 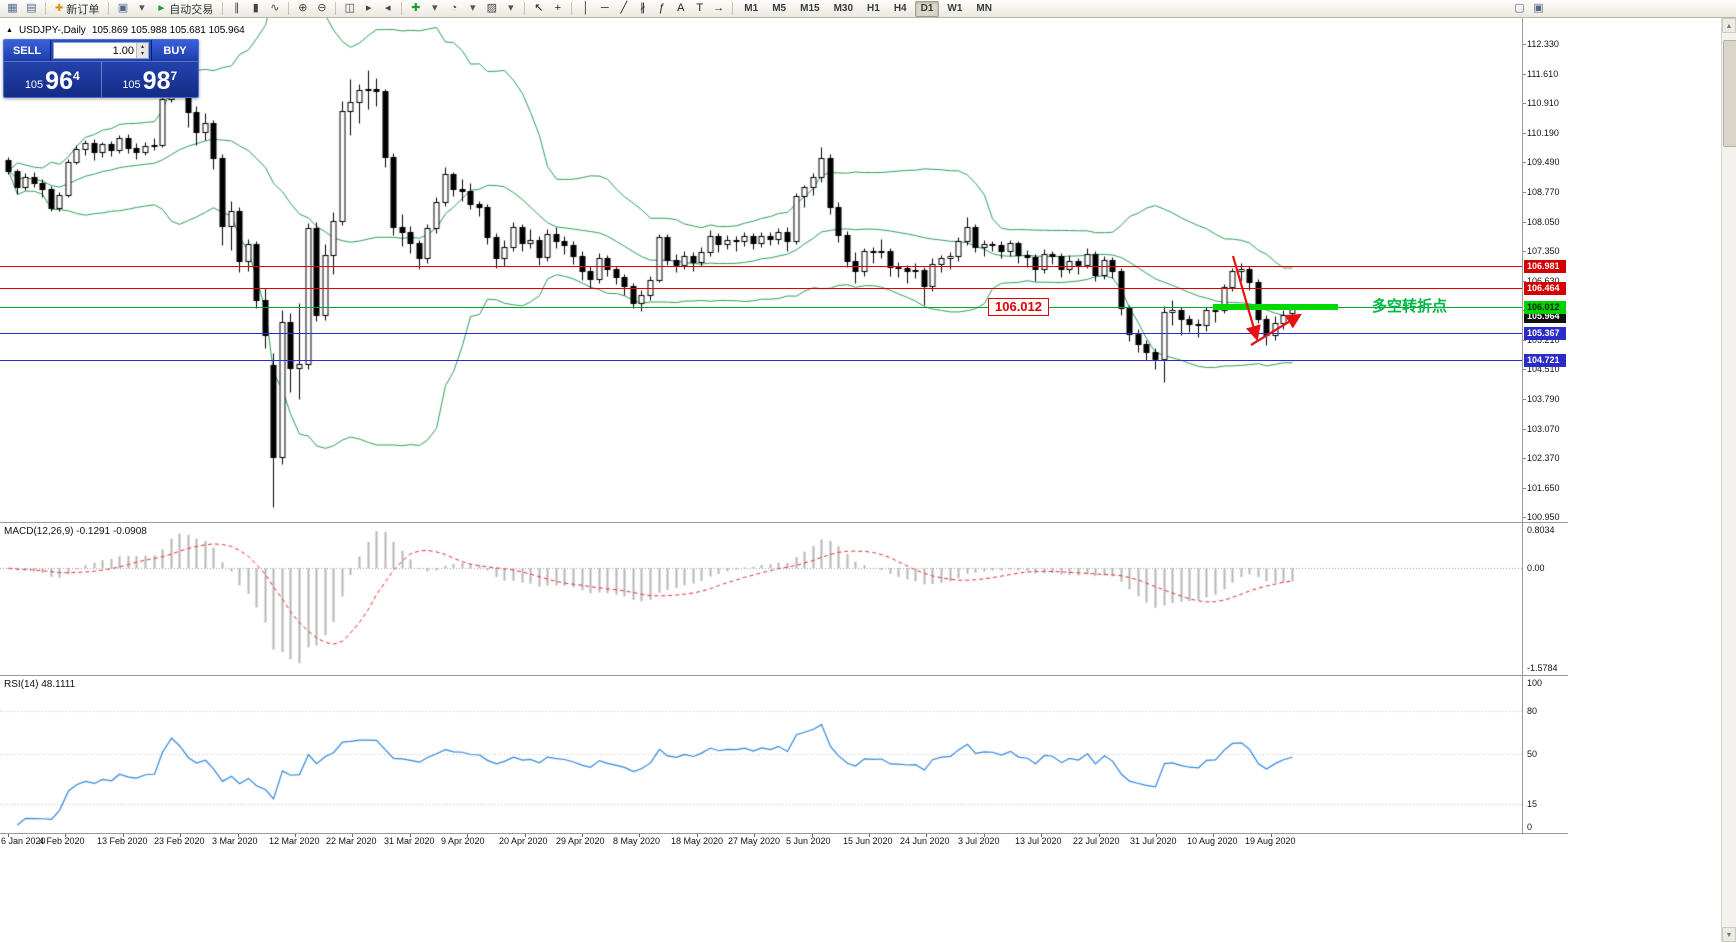 I want to click on chart-list-dropdown-icon: ▾, so click(x=142, y=8).